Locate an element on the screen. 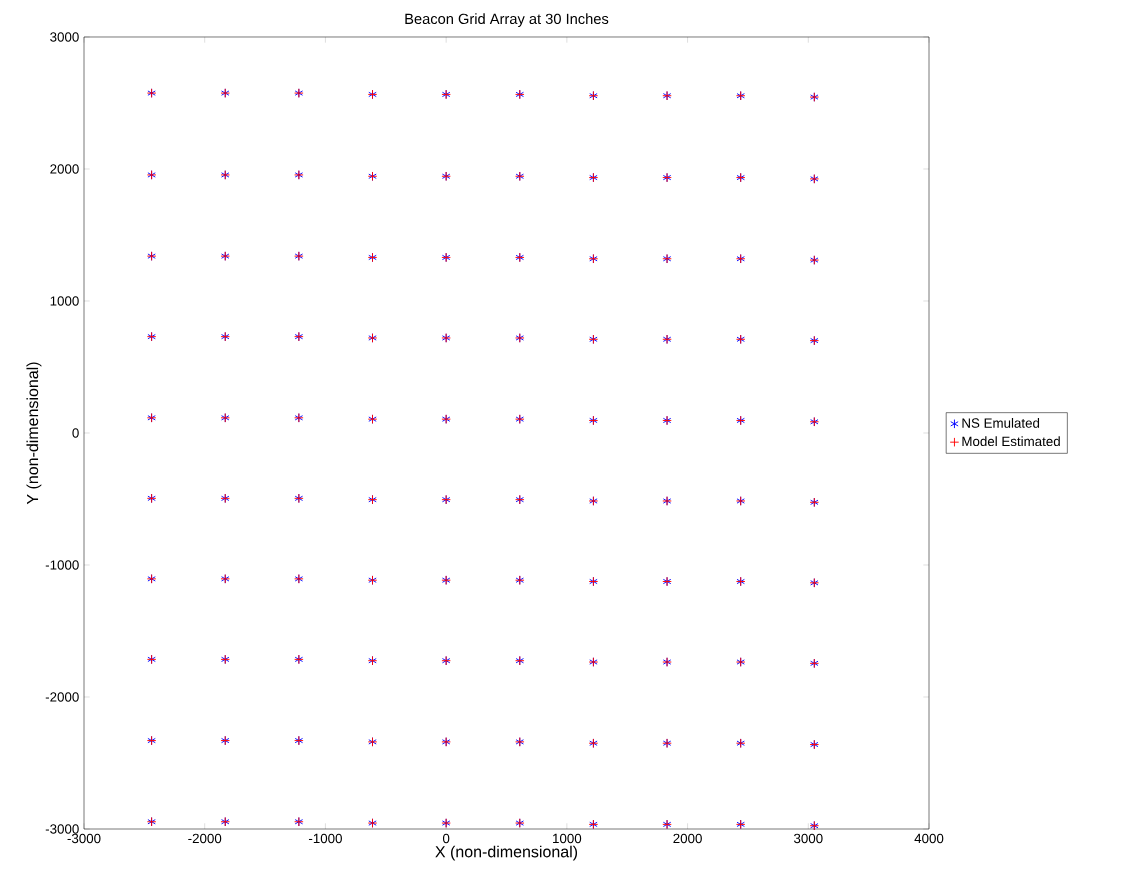 This screenshot has width=1130, height=877. x-tick-label: 3000 is located at coordinates (808, 838).